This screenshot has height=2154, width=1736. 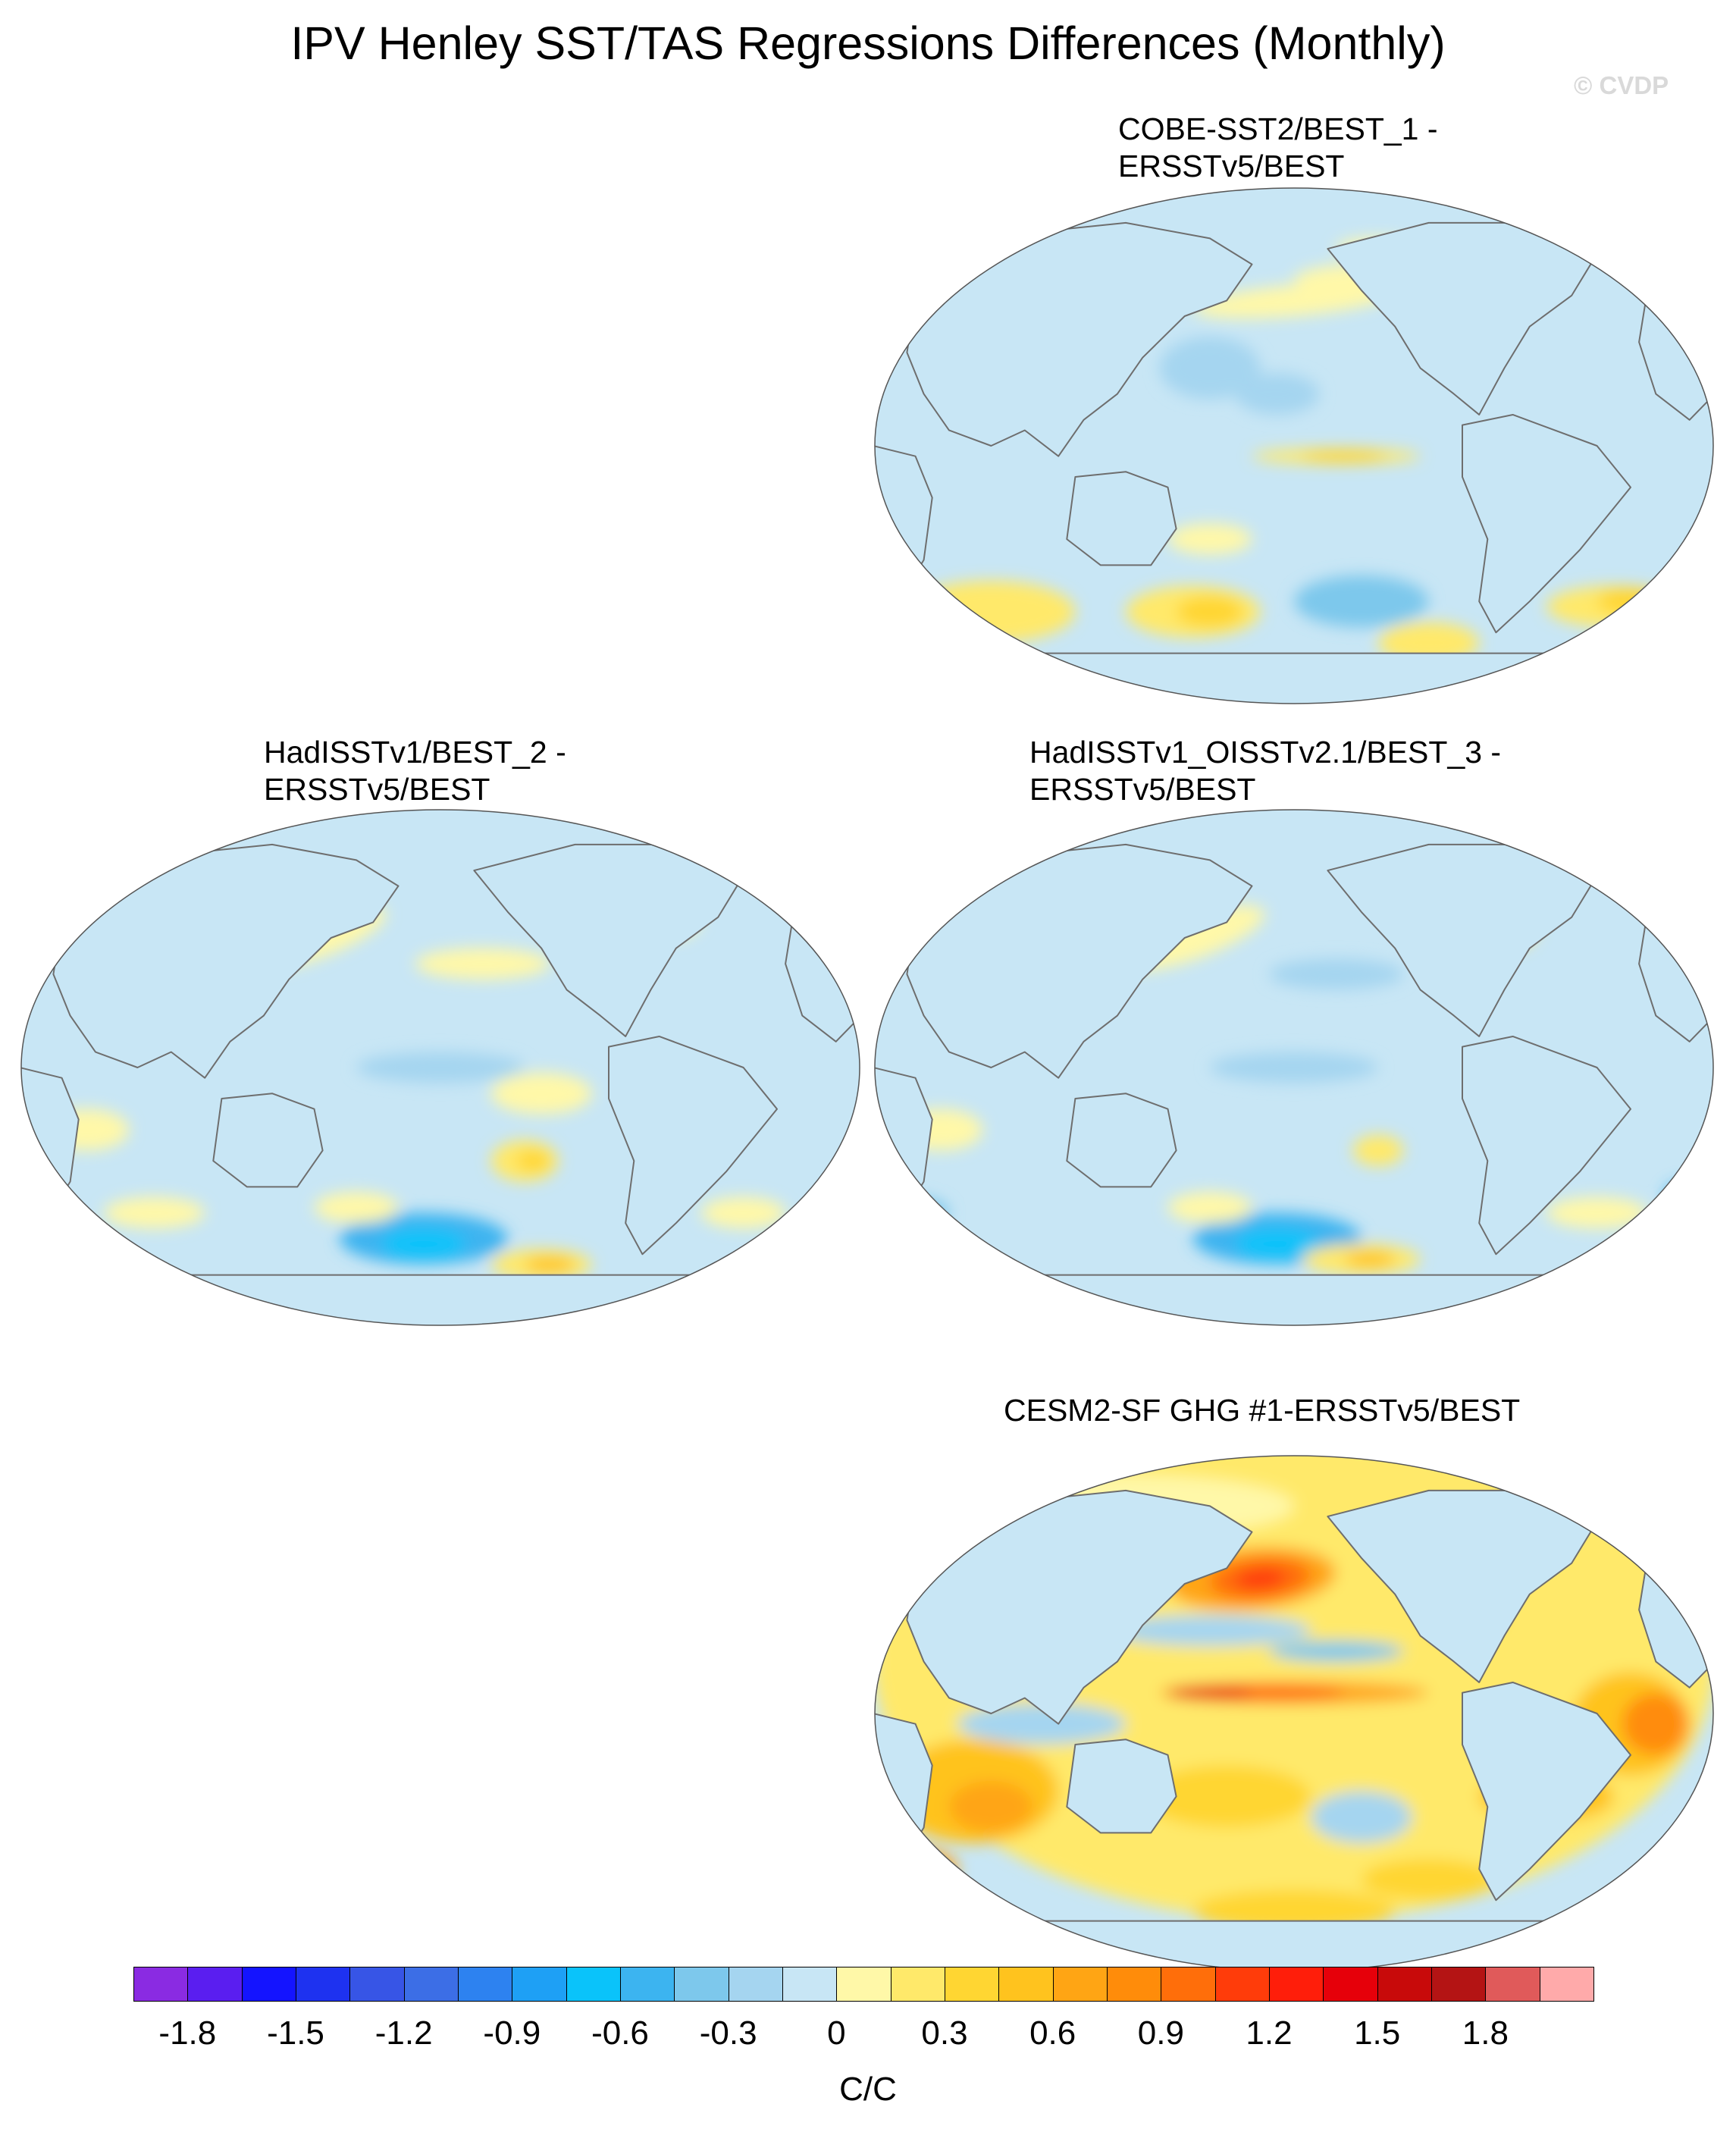 I want to click on panel-title-cobe: COBE-SST2/BEST_1 - ERSSTv5/BEST, so click(x=1278, y=148).